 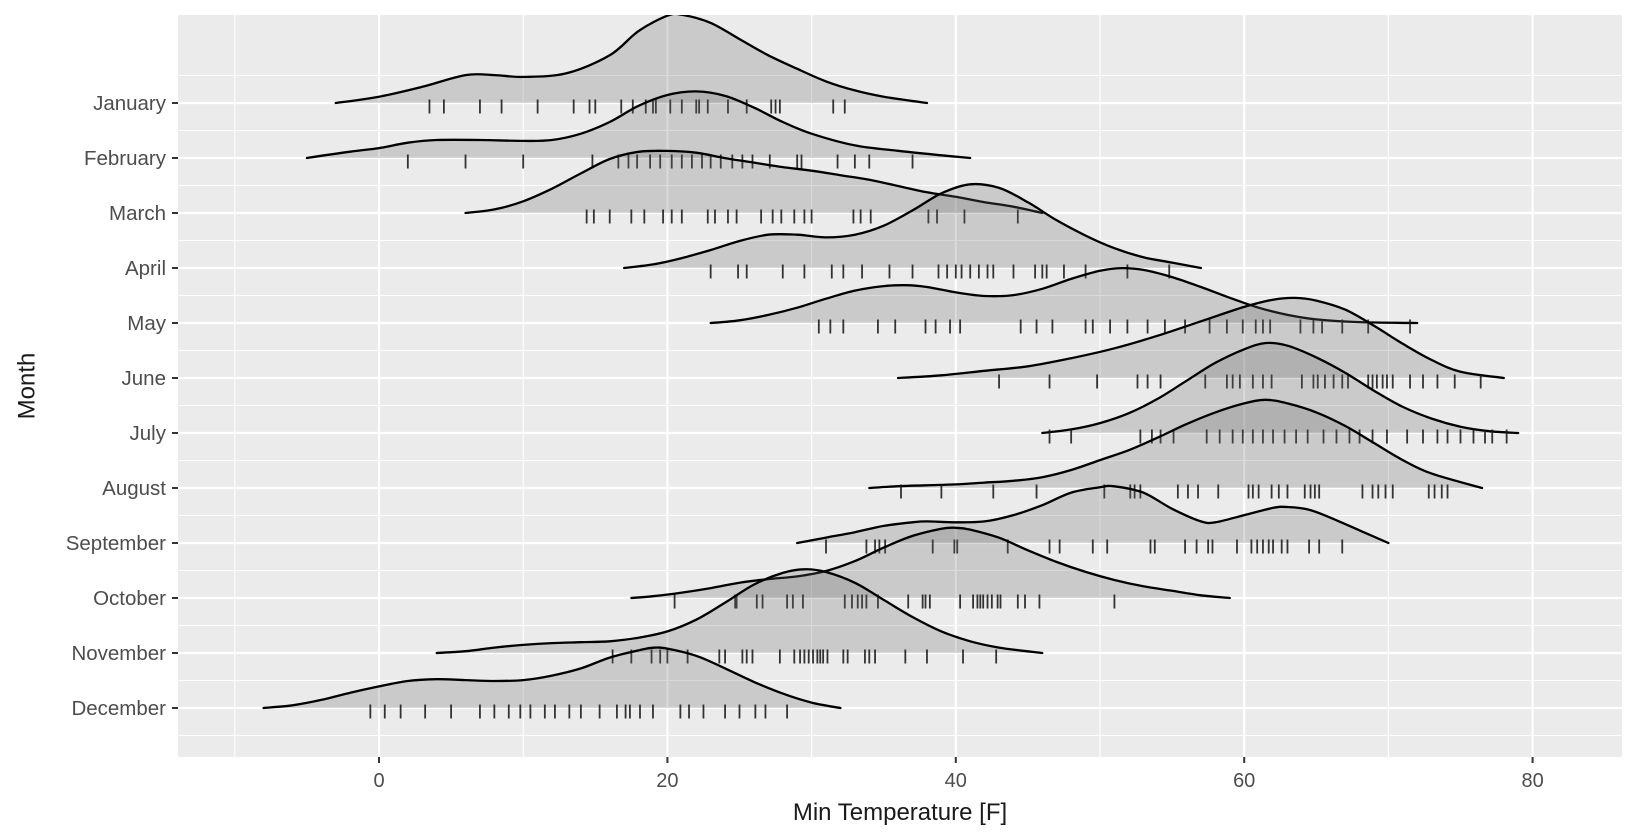 I want to click on ridge-october, so click(x=930, y=567).